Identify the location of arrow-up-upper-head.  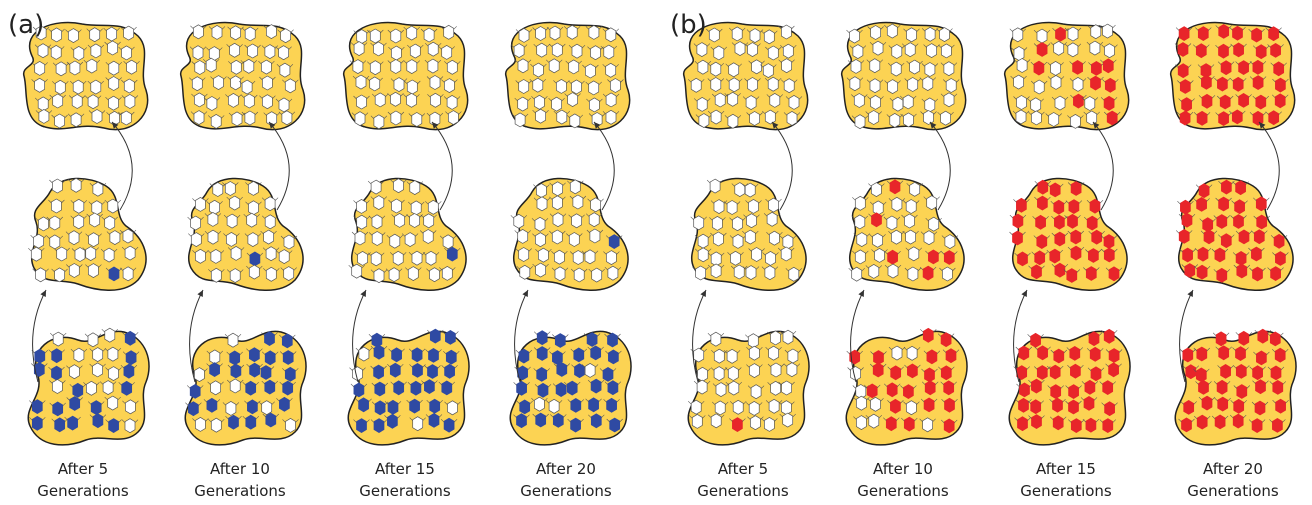
(435, 125).